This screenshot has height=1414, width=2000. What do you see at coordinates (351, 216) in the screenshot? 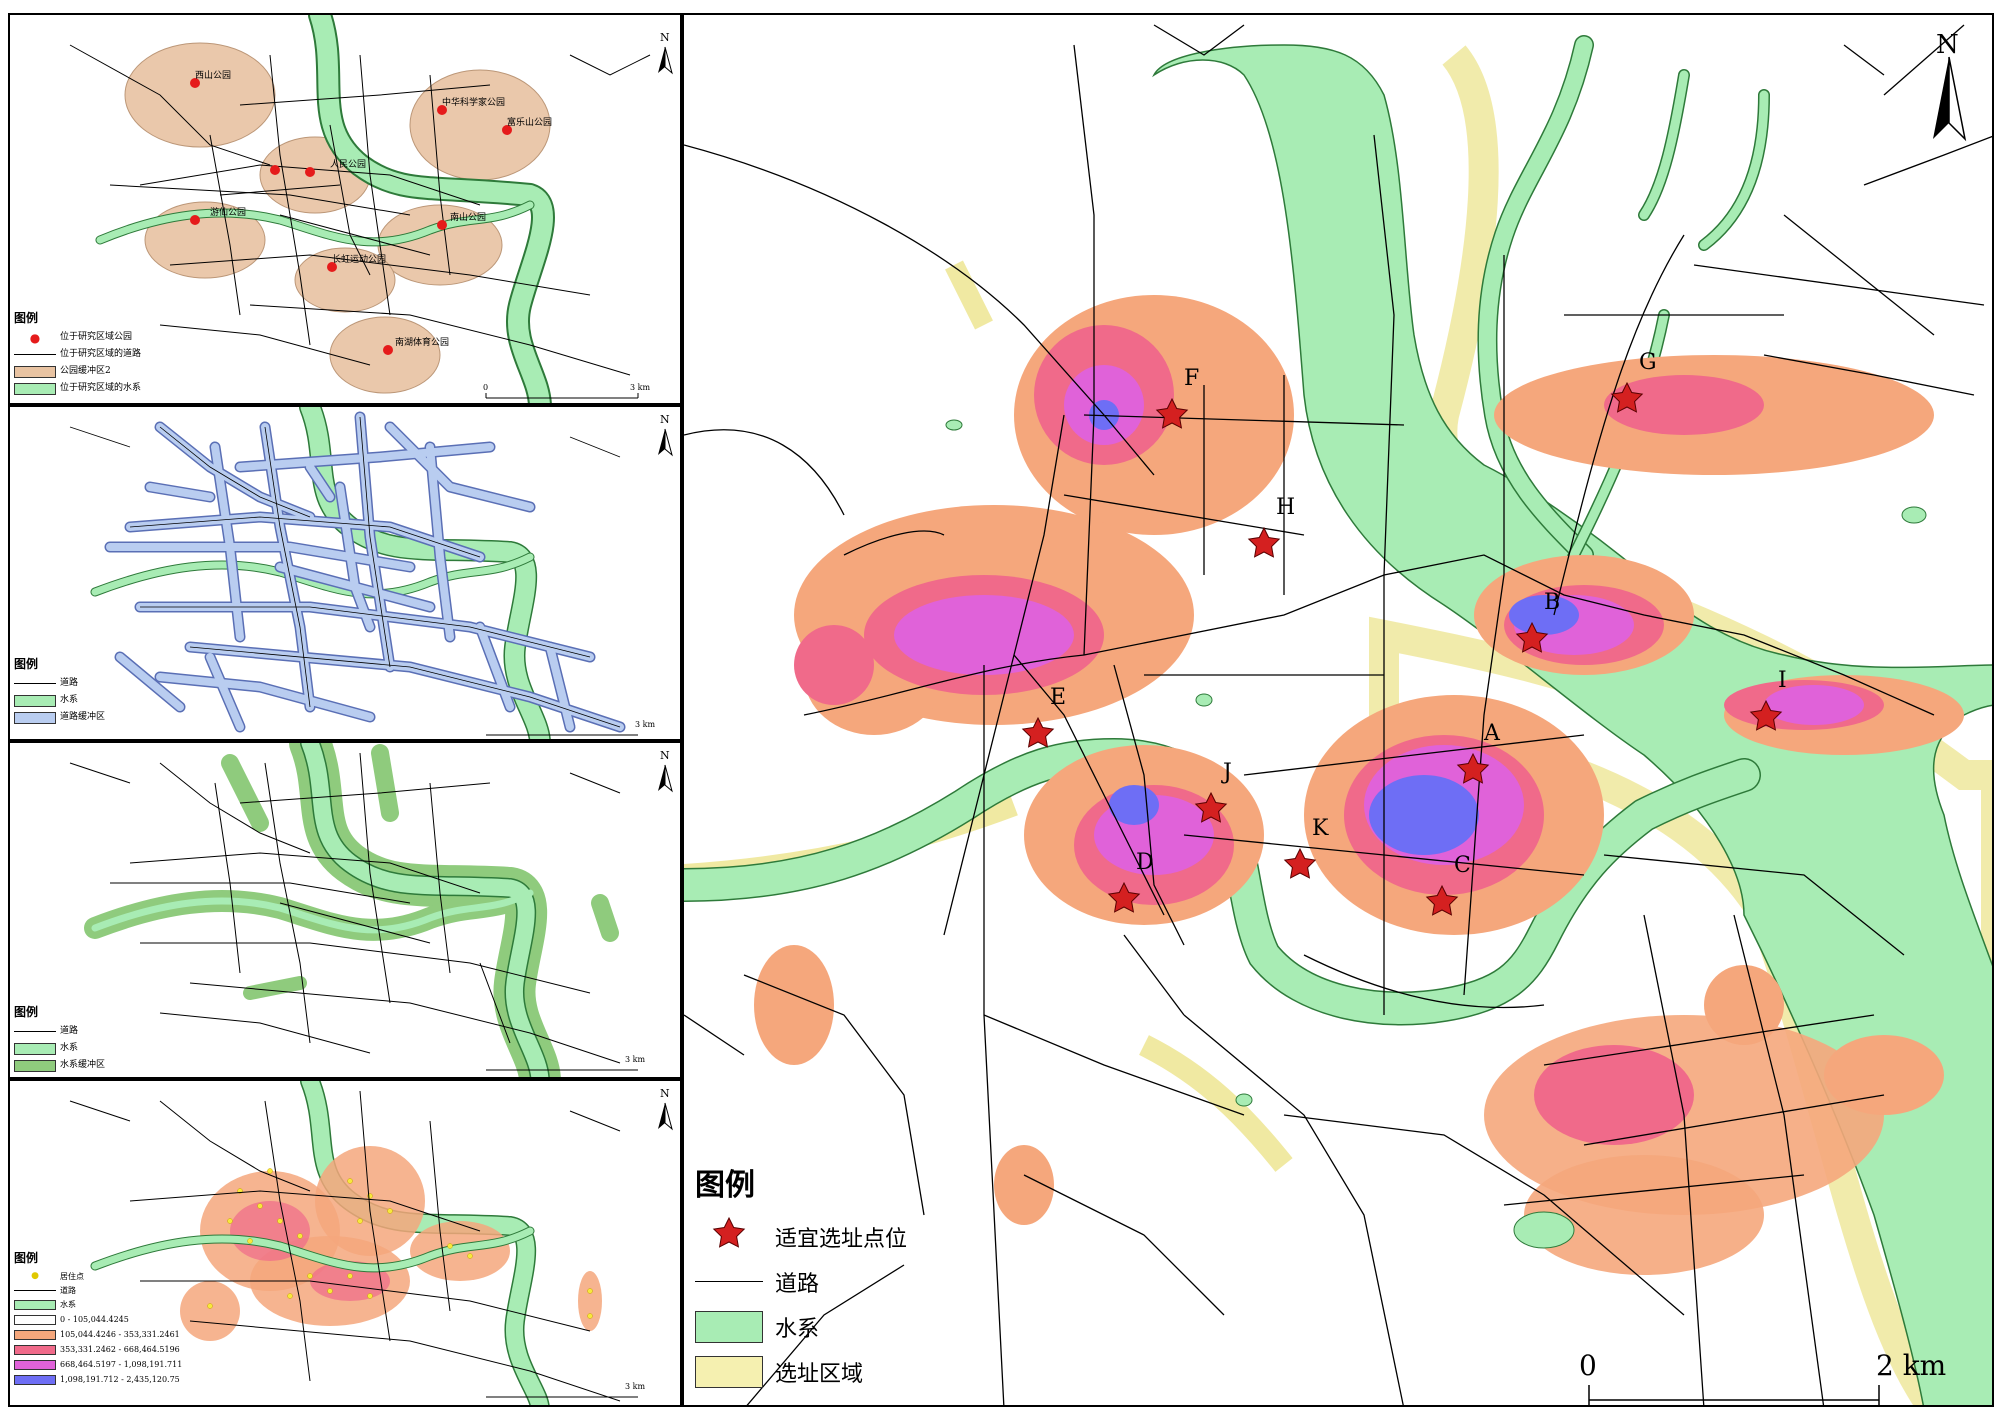
I see `park-points` at bounding box center [351, 216].